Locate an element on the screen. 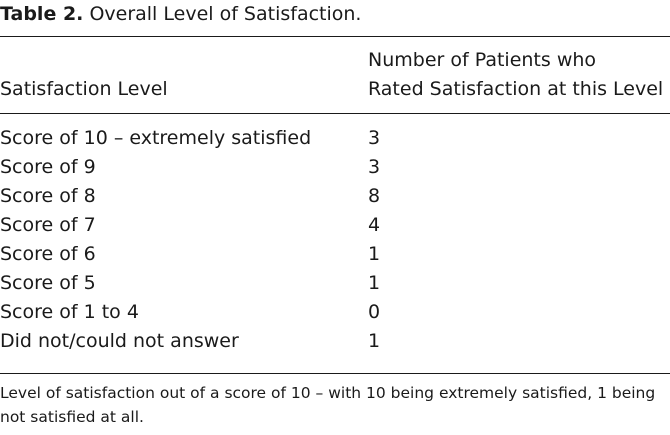 The width and height of the screenshot is (670, 435). satisfaction-level-cell: Did not/could not answer is located at coordinates (119, 341).